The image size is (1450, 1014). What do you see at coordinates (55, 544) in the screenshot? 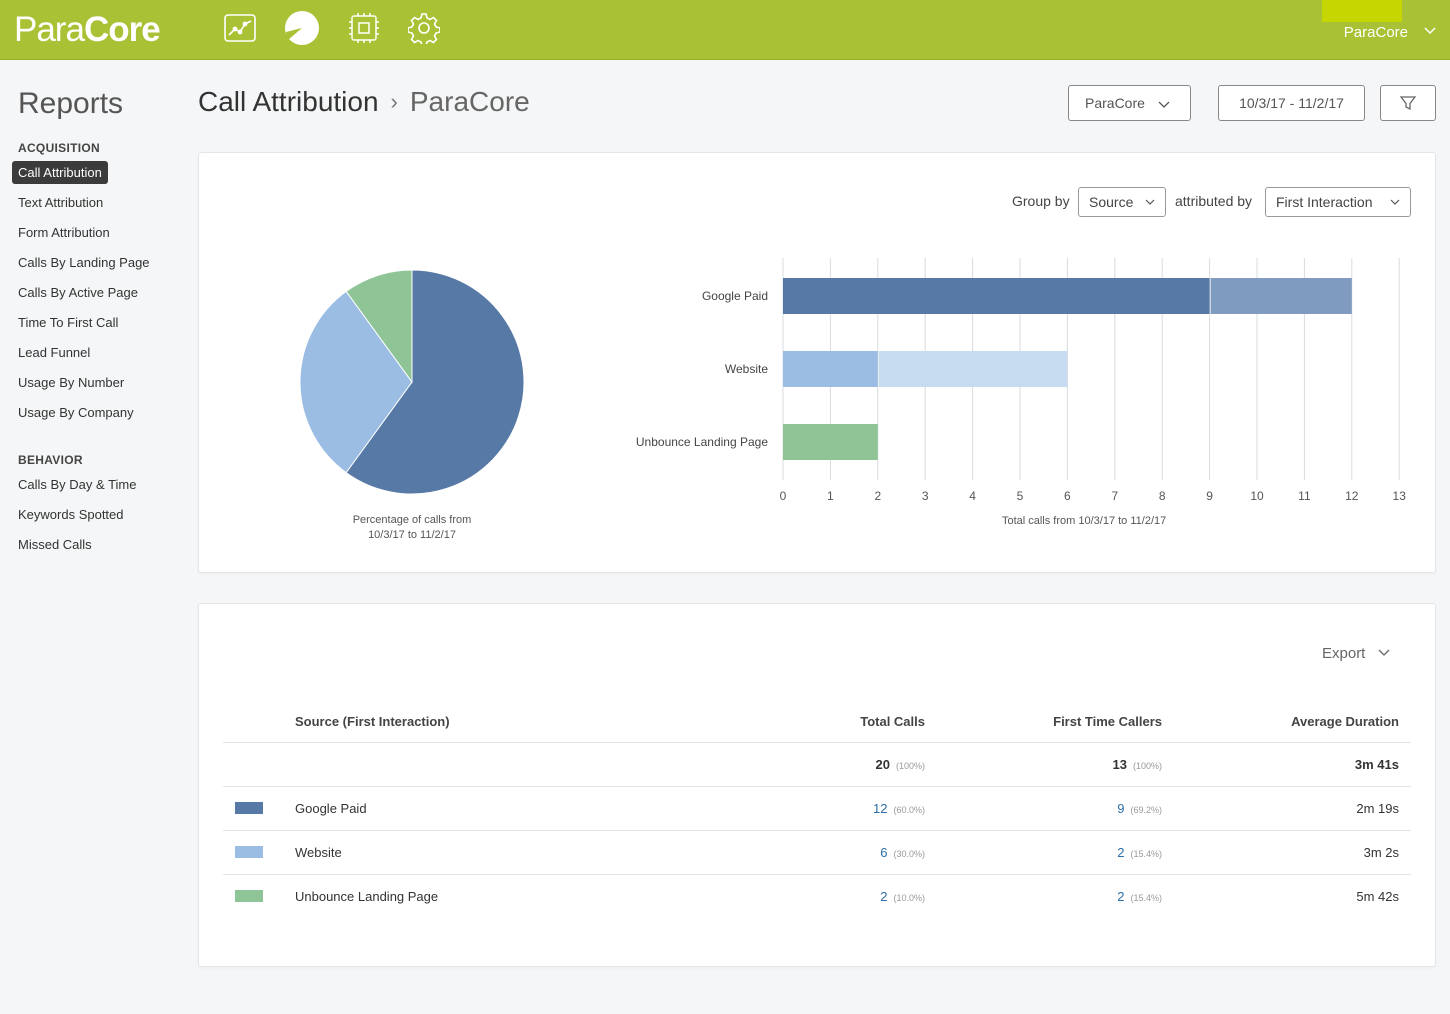
I see `sidebar-item-missed-calls: Missed Calls` at bounding box center [55, 544].